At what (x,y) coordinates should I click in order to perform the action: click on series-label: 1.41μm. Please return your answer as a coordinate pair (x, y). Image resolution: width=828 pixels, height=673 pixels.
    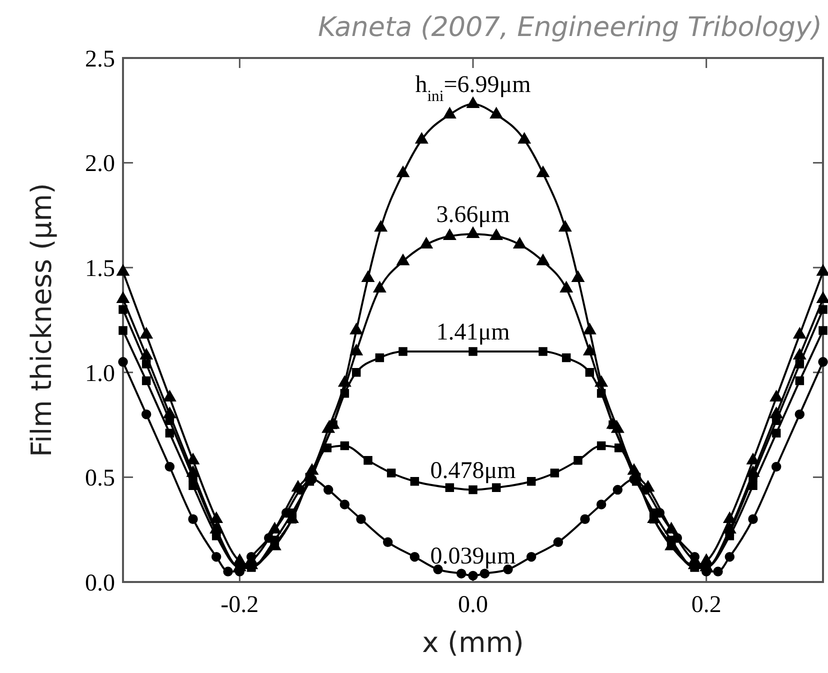
    Looking at the image, I should click on (473, 332).